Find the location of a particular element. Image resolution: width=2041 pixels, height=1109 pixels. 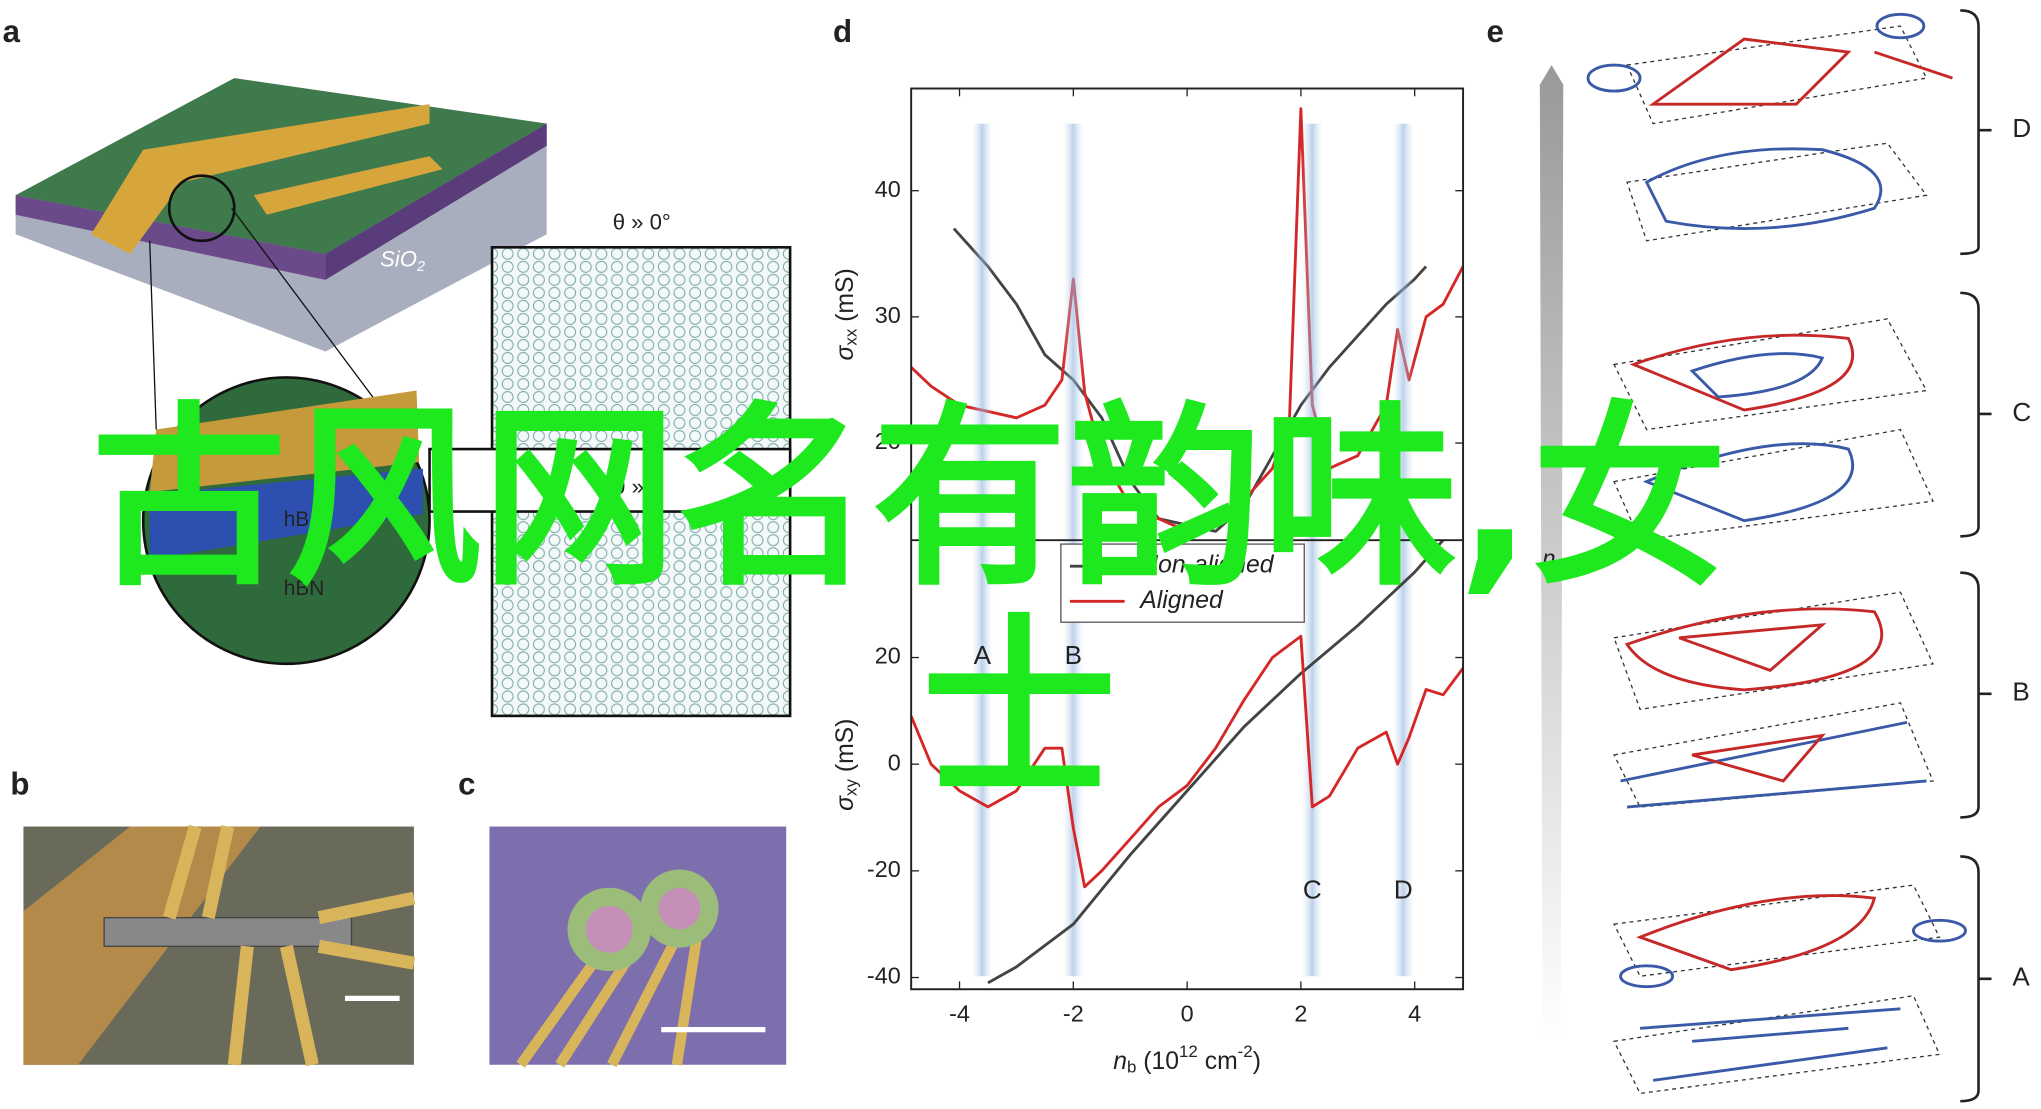

label-part: n is located at coordinates (1120, 1061).